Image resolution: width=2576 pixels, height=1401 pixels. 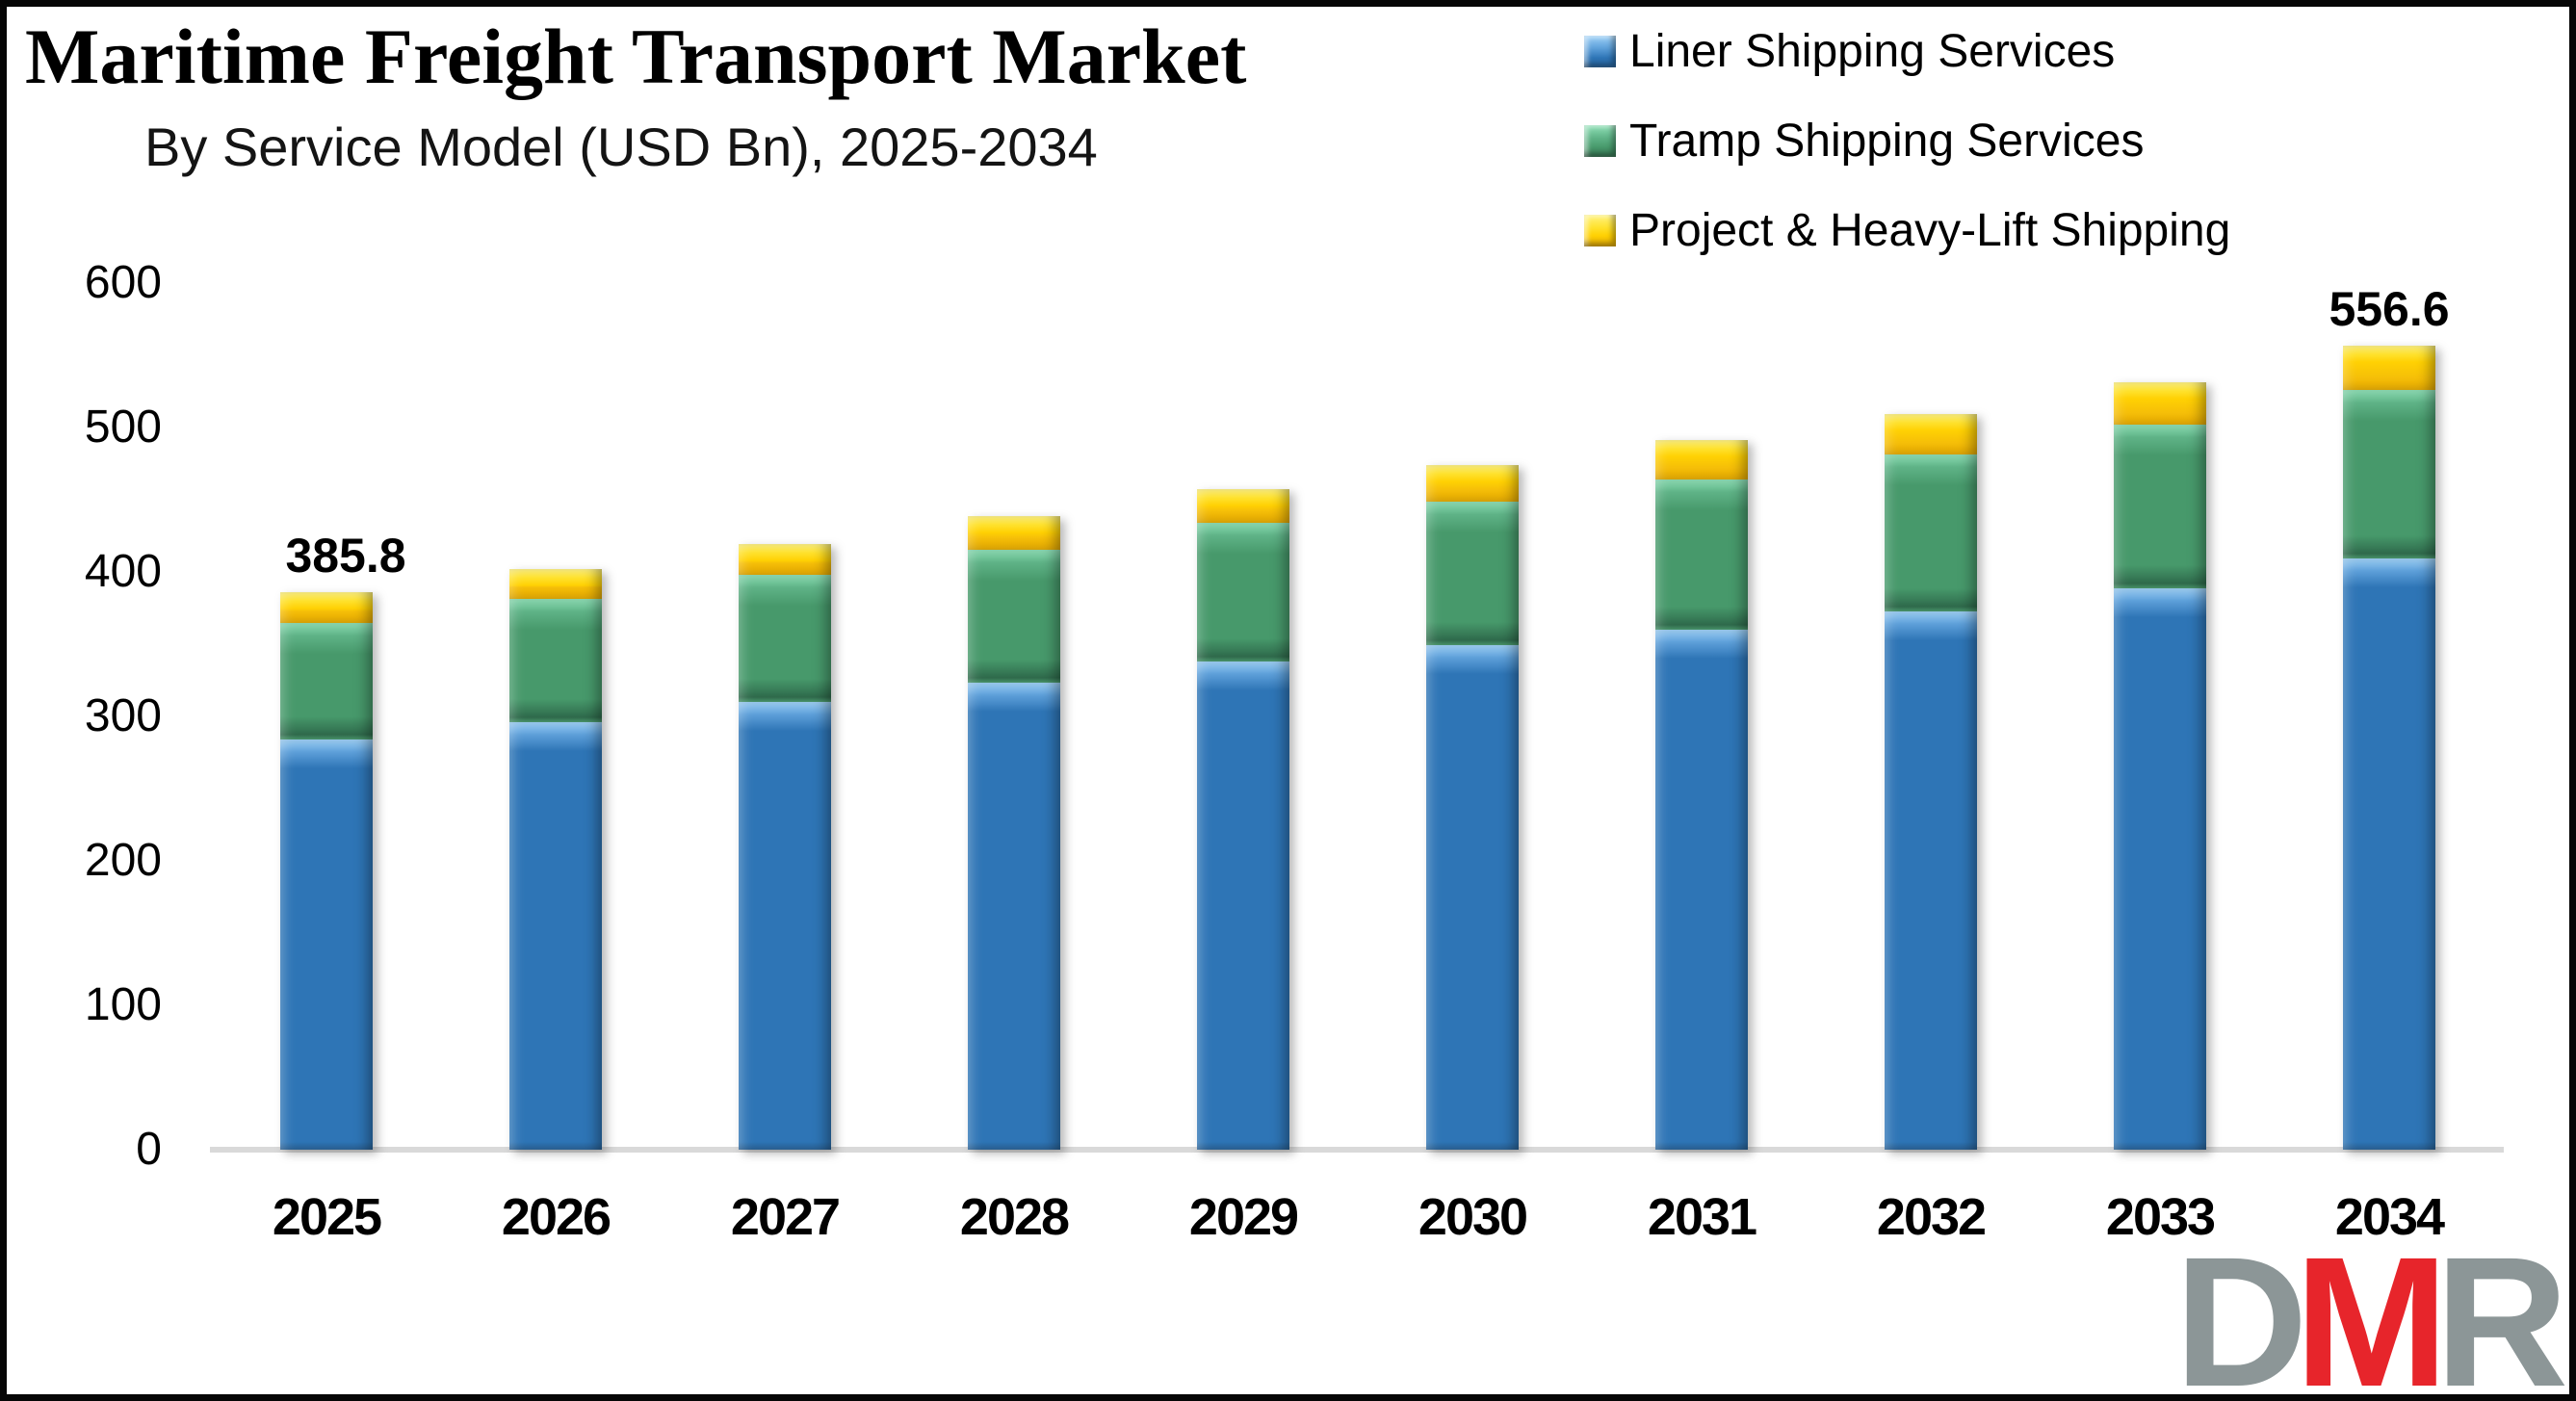 I want to click on y-tick-label: 0, so click(x=149, y=1149).